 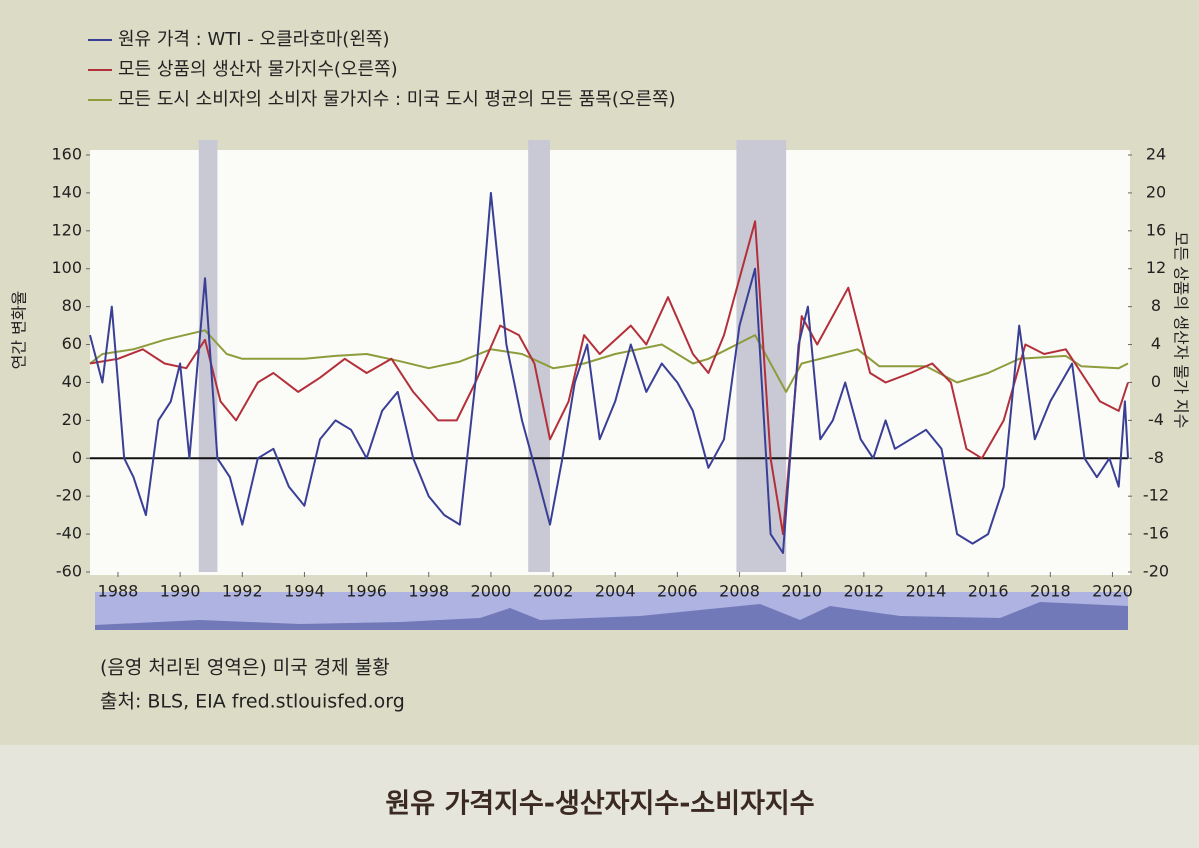 What do you see at coordinates (539, 356) in the screenshot?
I see `recession-band` at bounding box center [539, 356].